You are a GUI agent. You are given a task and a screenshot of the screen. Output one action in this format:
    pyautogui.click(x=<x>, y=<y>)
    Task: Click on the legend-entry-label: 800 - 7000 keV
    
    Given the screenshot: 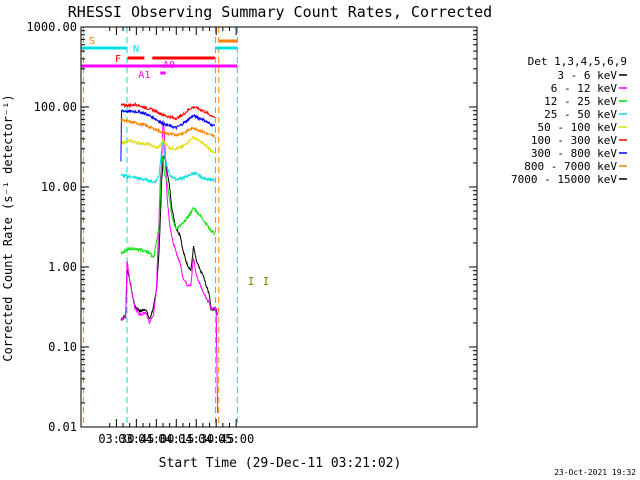 What is the action you would take?
    pyautogui.click(x=570, y=166)
    